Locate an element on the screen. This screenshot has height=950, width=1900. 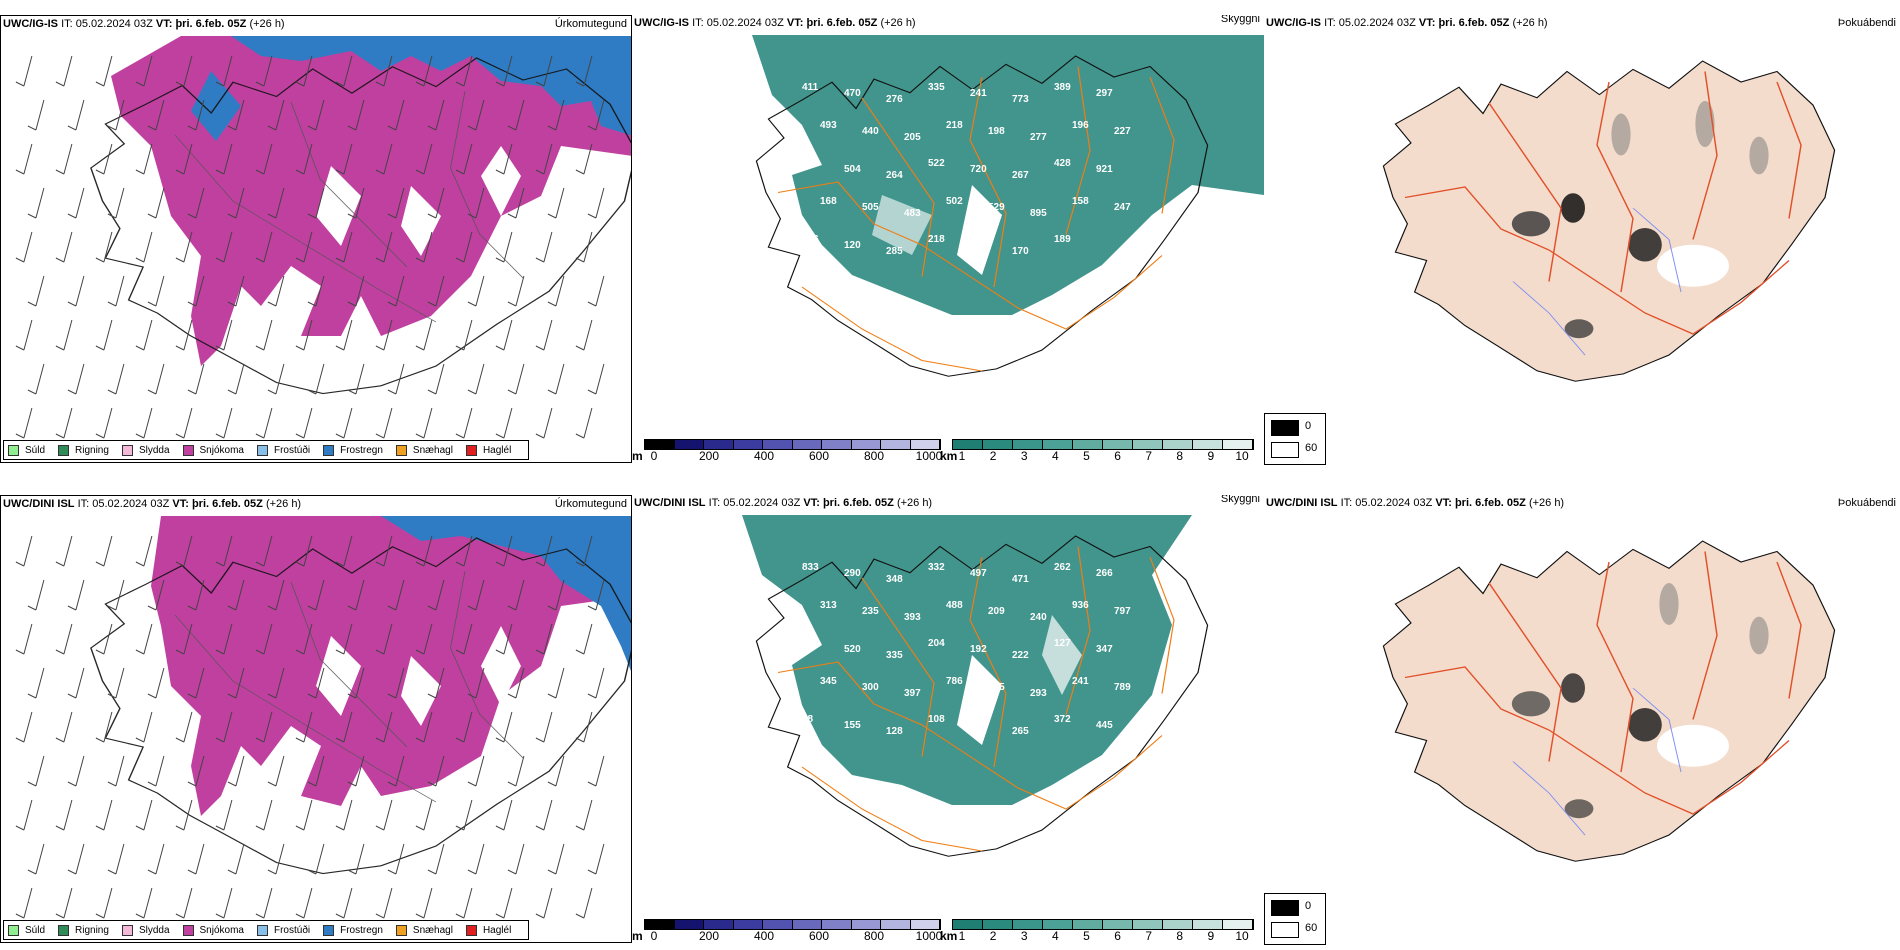
cloud-base-label: 227 is located at coordinates (1122, 131).